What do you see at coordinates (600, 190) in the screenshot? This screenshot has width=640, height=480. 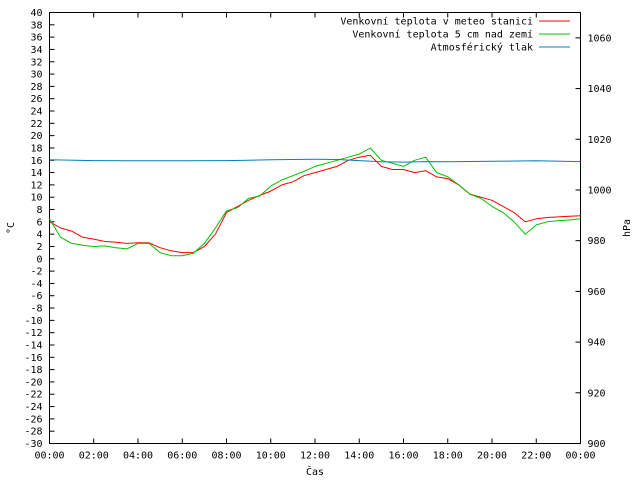 I see `y2-tick-label: 1000` at bounding box center [600, 190].